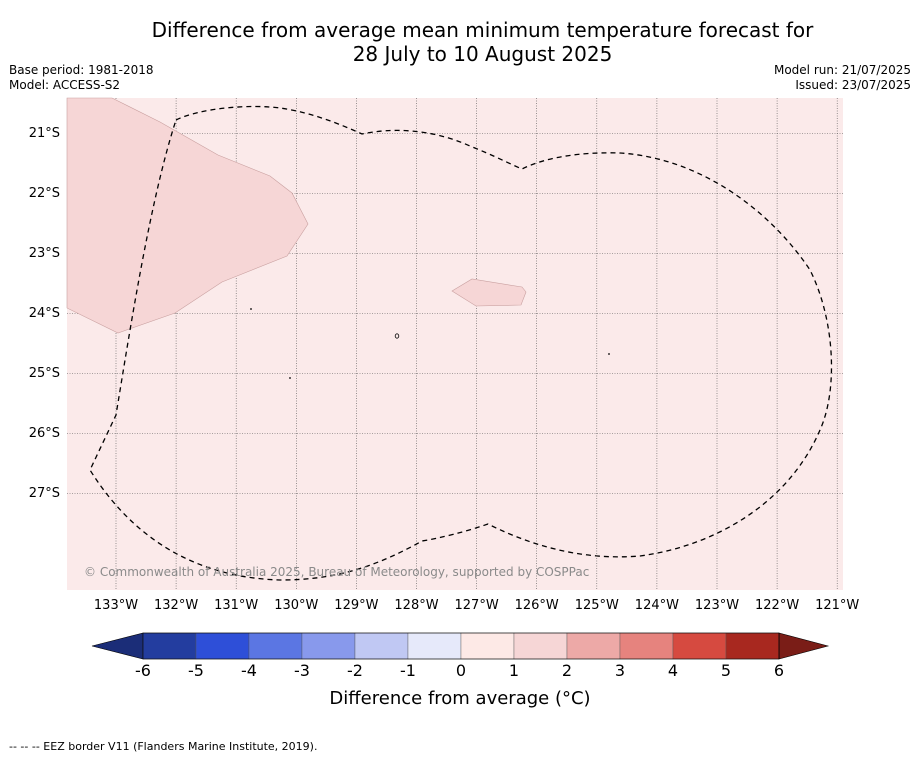  I want to click on longitude-label: 124°W, so click(656, 605).